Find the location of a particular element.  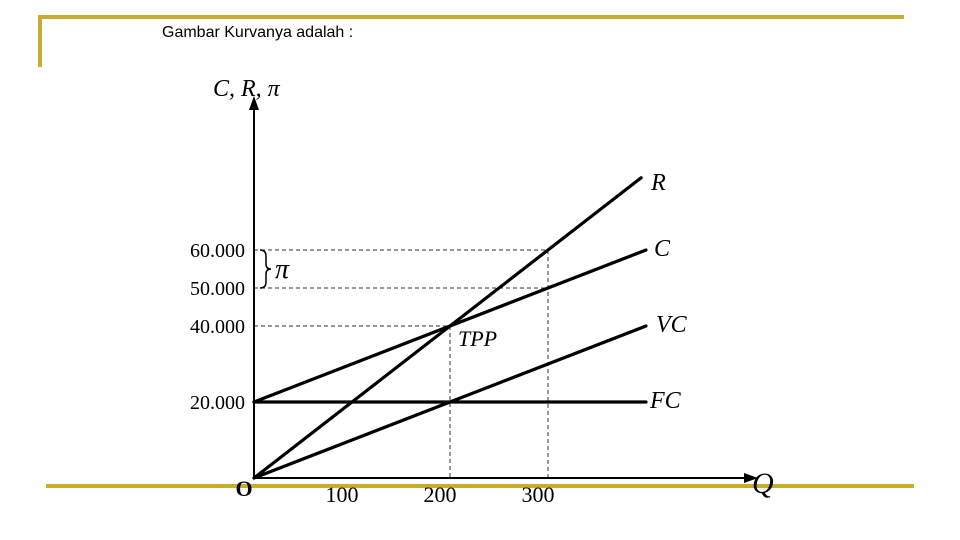

x-tick-label: 100 is located at coordinates (342, 494).